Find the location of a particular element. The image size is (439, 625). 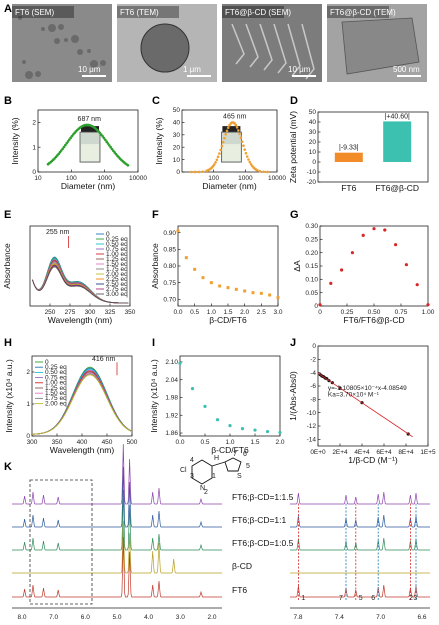

y-tick-label: 0.90 is located at coordinates (169, 233).